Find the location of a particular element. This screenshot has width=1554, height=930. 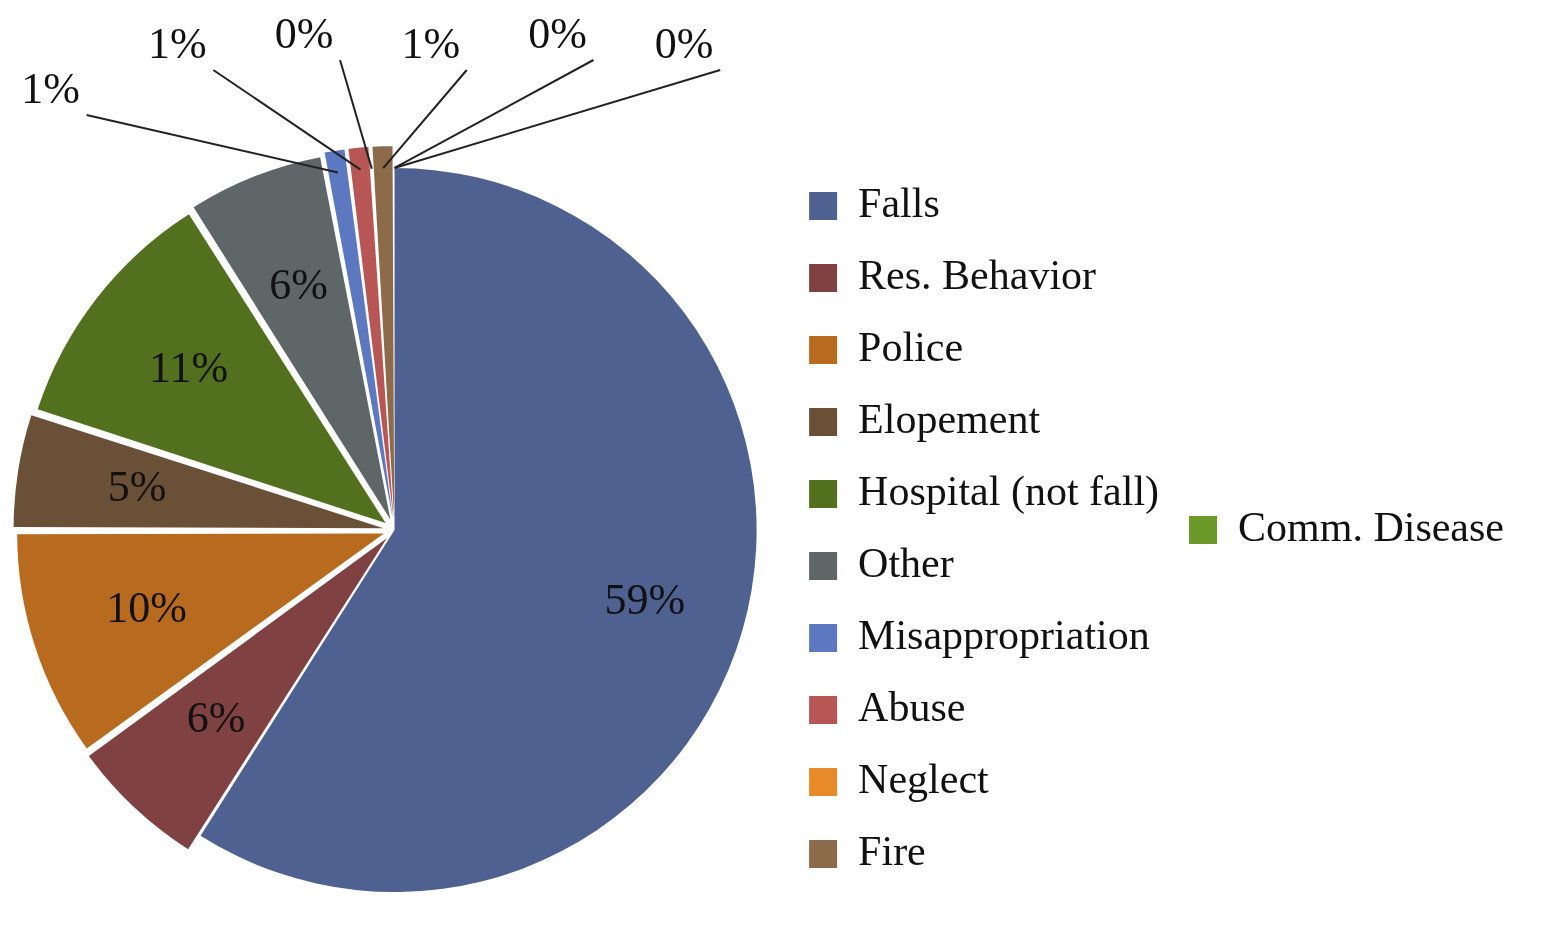

legend-label: Comm. Disease is located at coordinates (1371, 527).